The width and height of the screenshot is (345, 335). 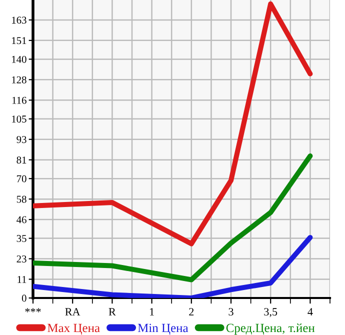 What do you see at coordinates (74, 329) in the screenshot?
I see `legend-label: Max Цена` at bounding box center [74, 329].